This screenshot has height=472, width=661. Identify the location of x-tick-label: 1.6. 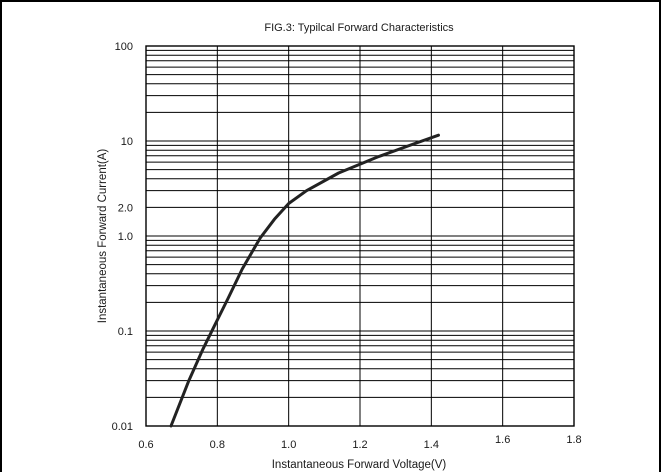
(502, 440).